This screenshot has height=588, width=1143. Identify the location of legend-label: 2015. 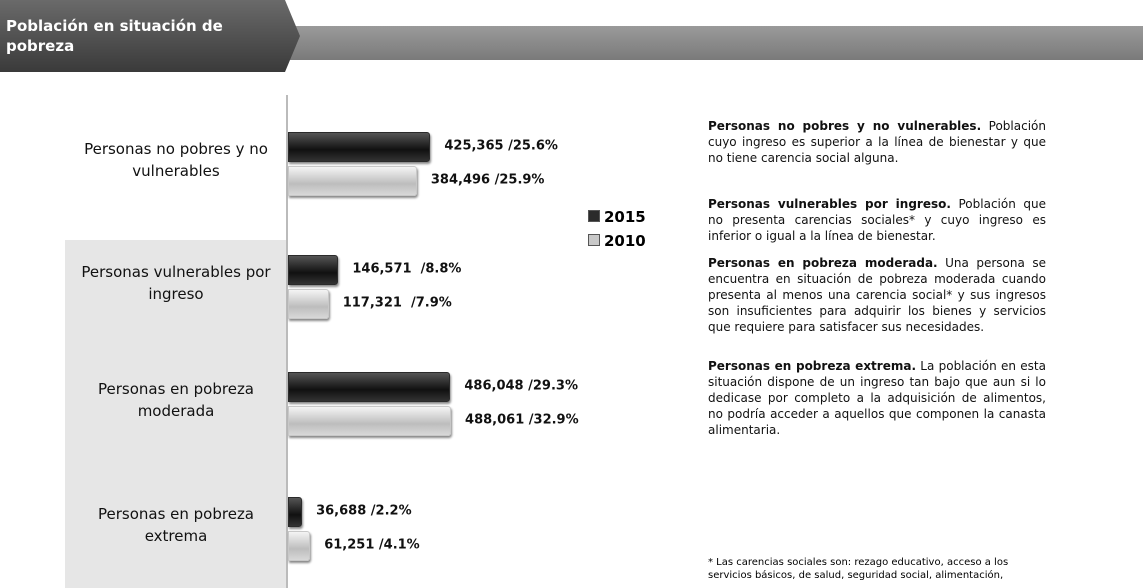
(625, 217).